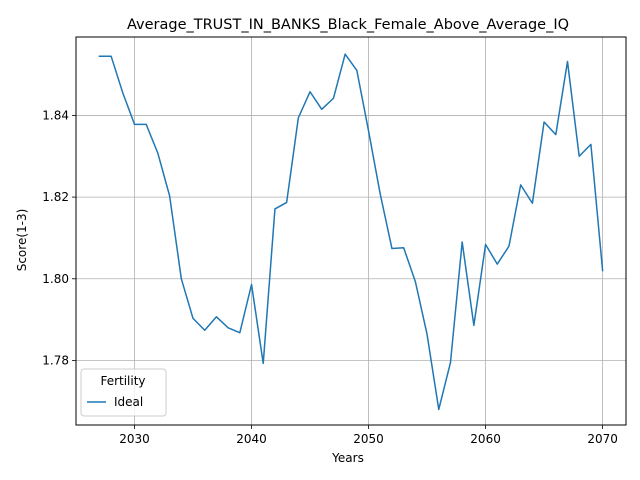 The width and height of the screenshot is (640, 480). What do you see at coordinates (485, 439) in the screenshot?
I see `x-tick-label: 2060` at bounding box center [485, 439].